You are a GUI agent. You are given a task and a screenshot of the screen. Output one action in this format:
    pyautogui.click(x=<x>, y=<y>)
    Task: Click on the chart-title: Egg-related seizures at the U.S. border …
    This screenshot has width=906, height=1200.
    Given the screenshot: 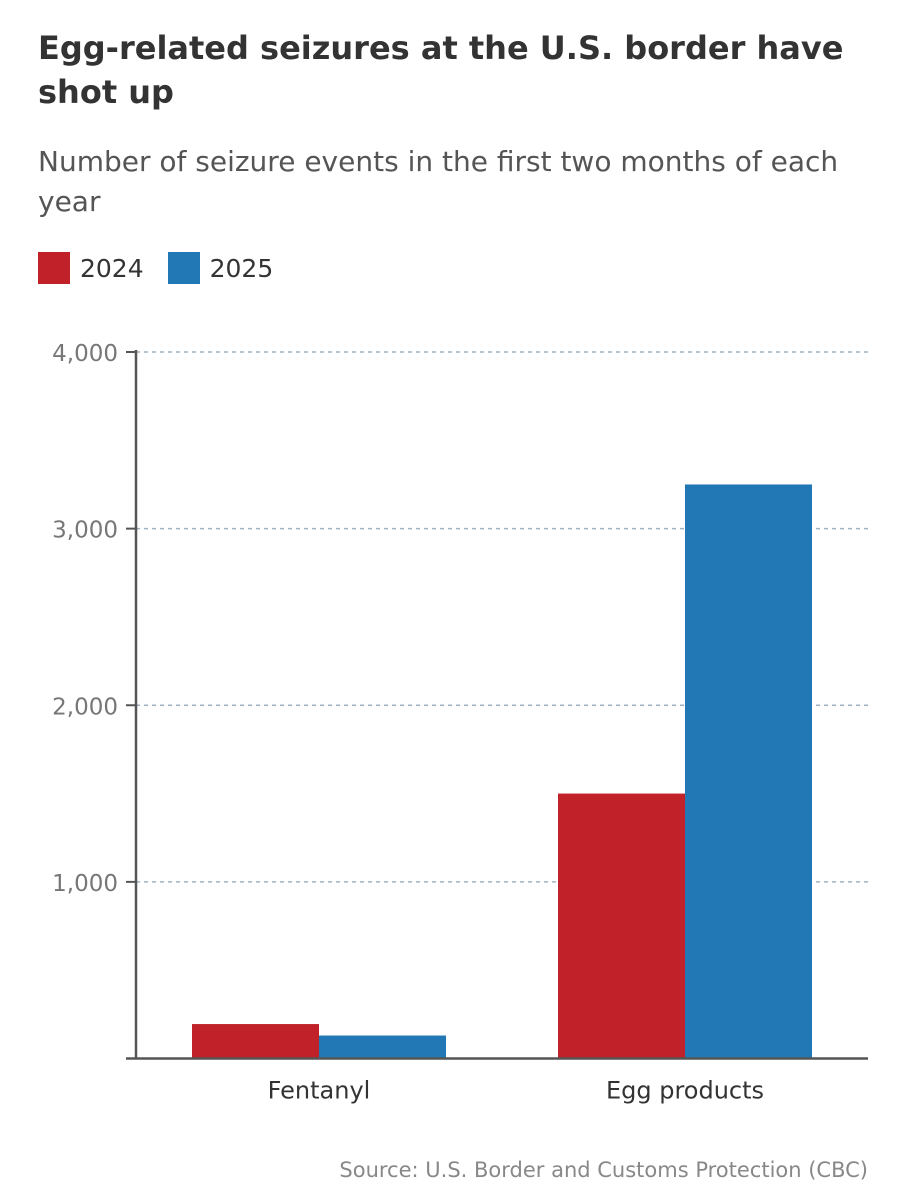 What is the action you would take?
    pyautogui.click(x=441, y=70)
    